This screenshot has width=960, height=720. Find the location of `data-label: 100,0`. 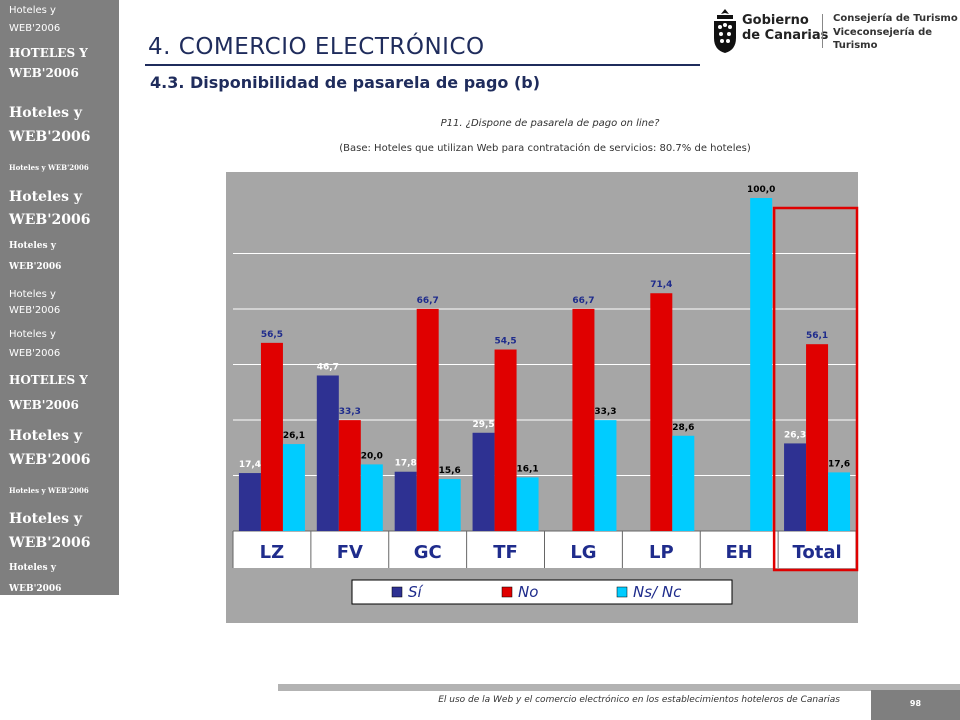

data-label: 100,0 is located at coordinates (761, 190).